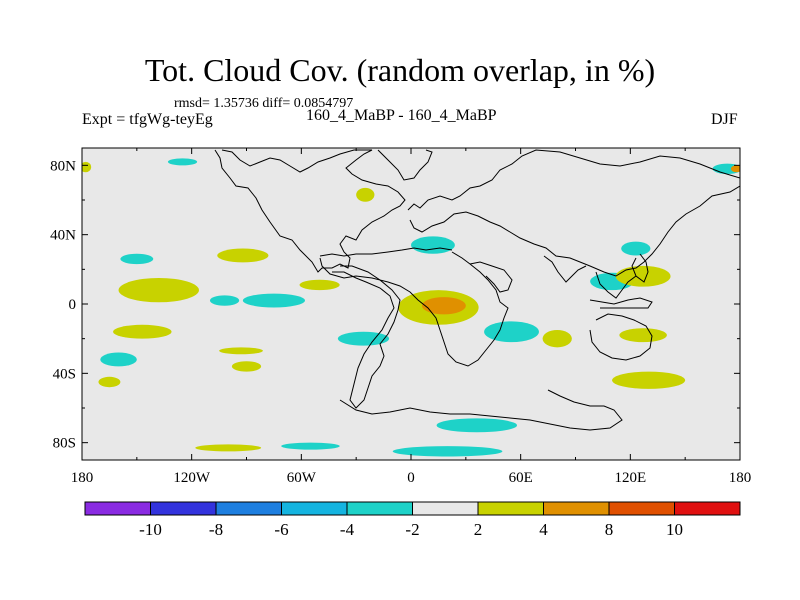 The height and width of the screenshot is (600, 800). What do you see at coordinates (63, 236) in the screenshot?
I see `y-tick-label: 40N` at bounding box center [63, 236].